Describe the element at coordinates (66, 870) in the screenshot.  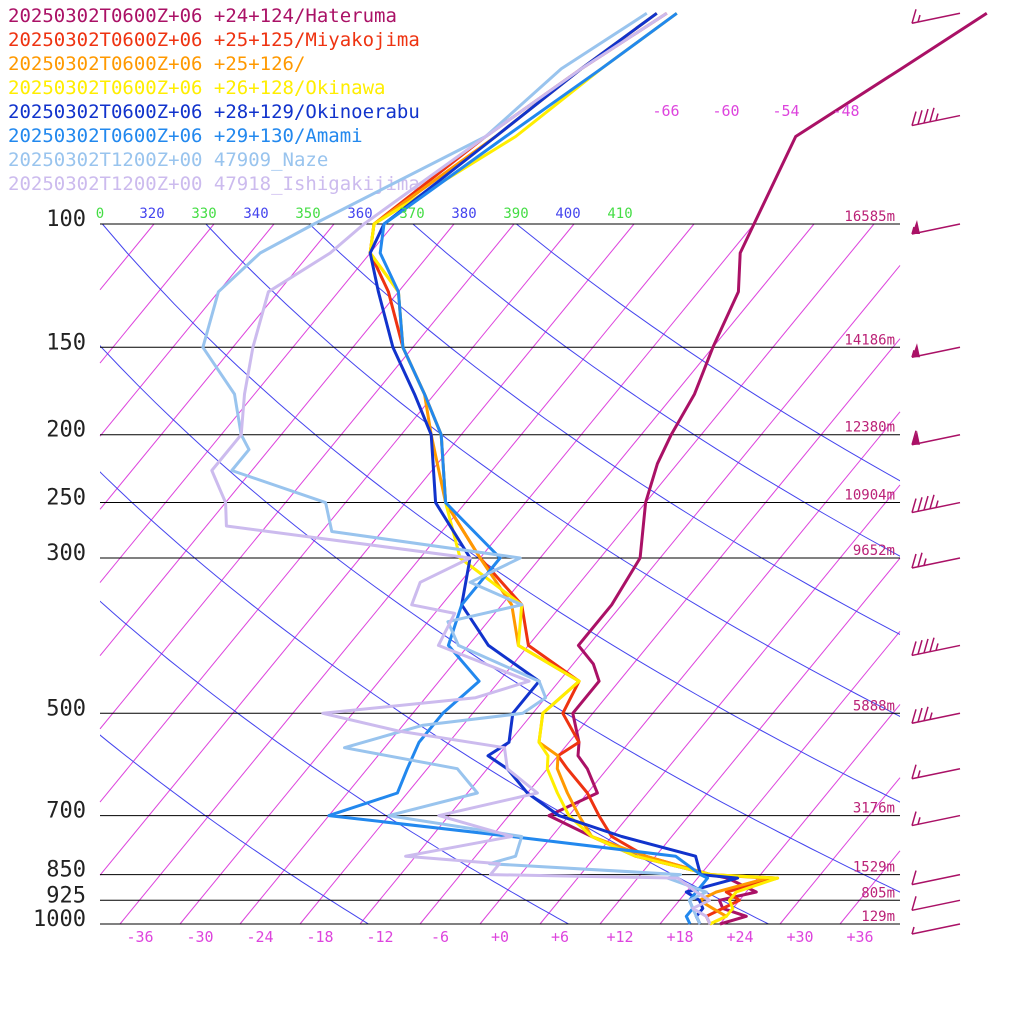
I see `pressure-label: 850` at that location.